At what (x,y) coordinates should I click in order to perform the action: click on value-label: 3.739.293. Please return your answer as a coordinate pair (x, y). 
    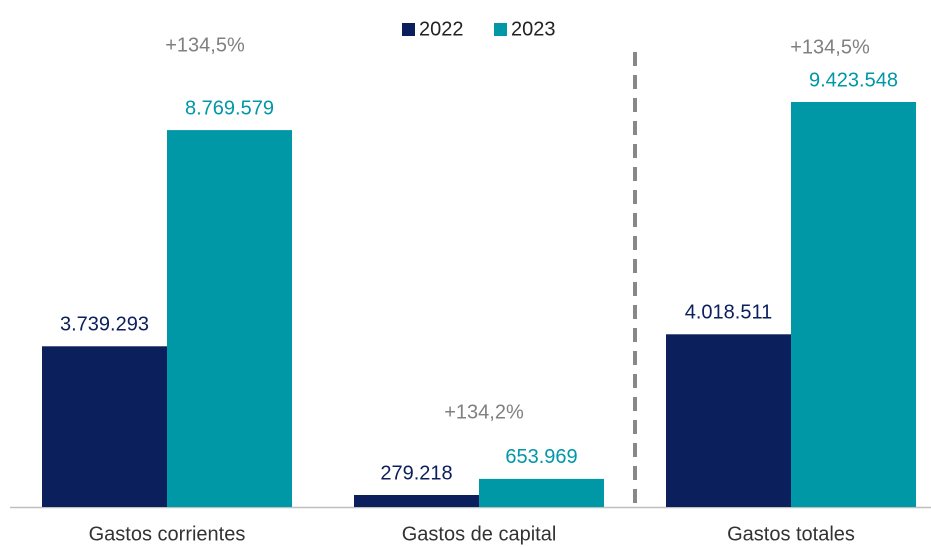
    Looking at the image, I should click on (104, 325).